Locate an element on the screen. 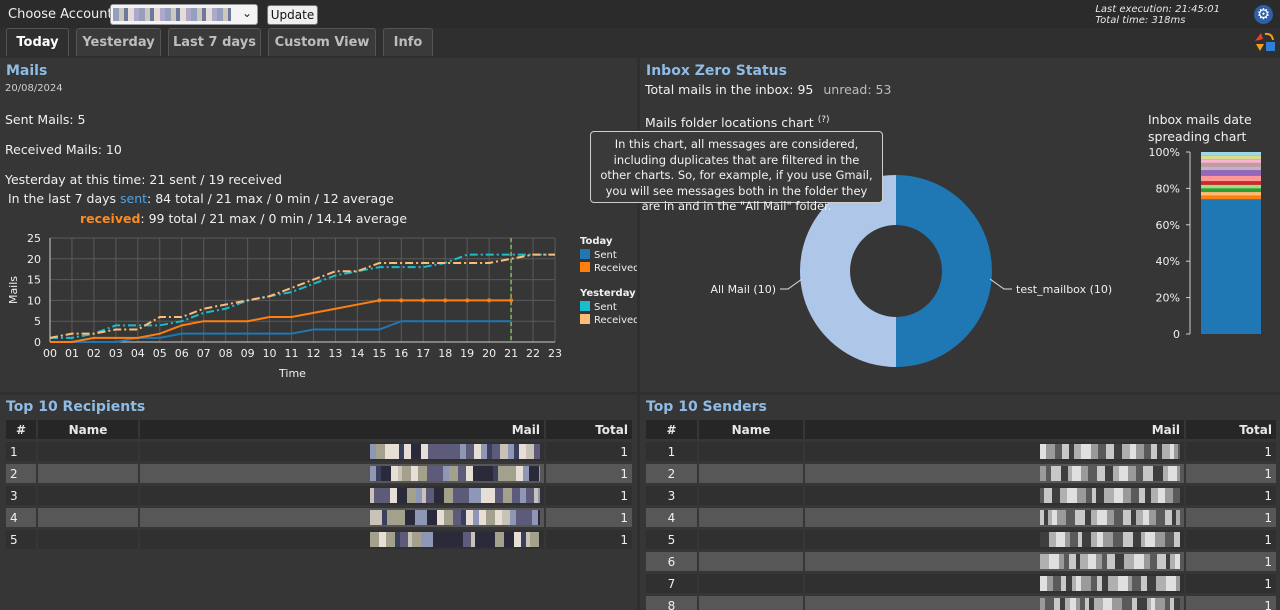 The image size is (1280, 610). legend-today-received: Received is located at coordinates (615, 268).